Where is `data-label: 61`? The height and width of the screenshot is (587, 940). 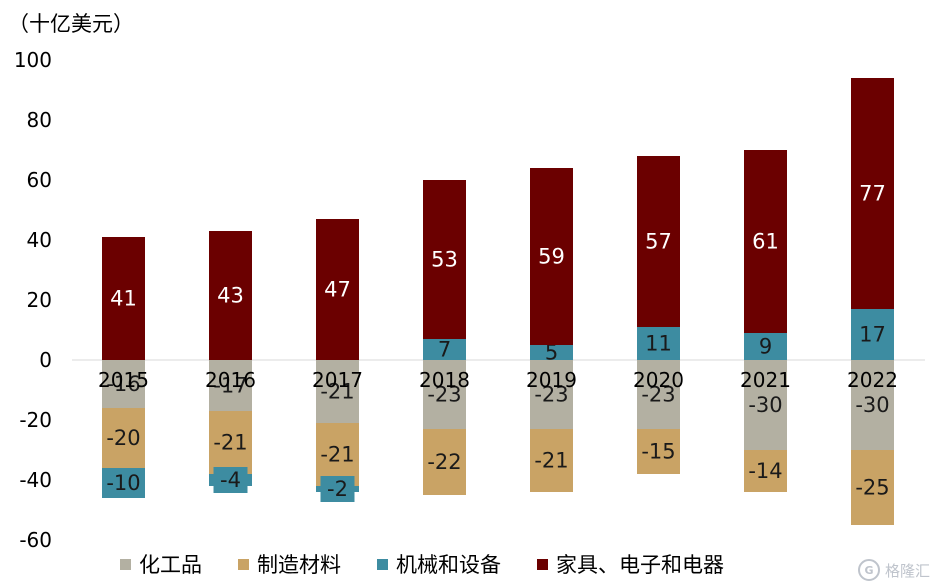
data-label: 61 is located at coordinates (765, 242).